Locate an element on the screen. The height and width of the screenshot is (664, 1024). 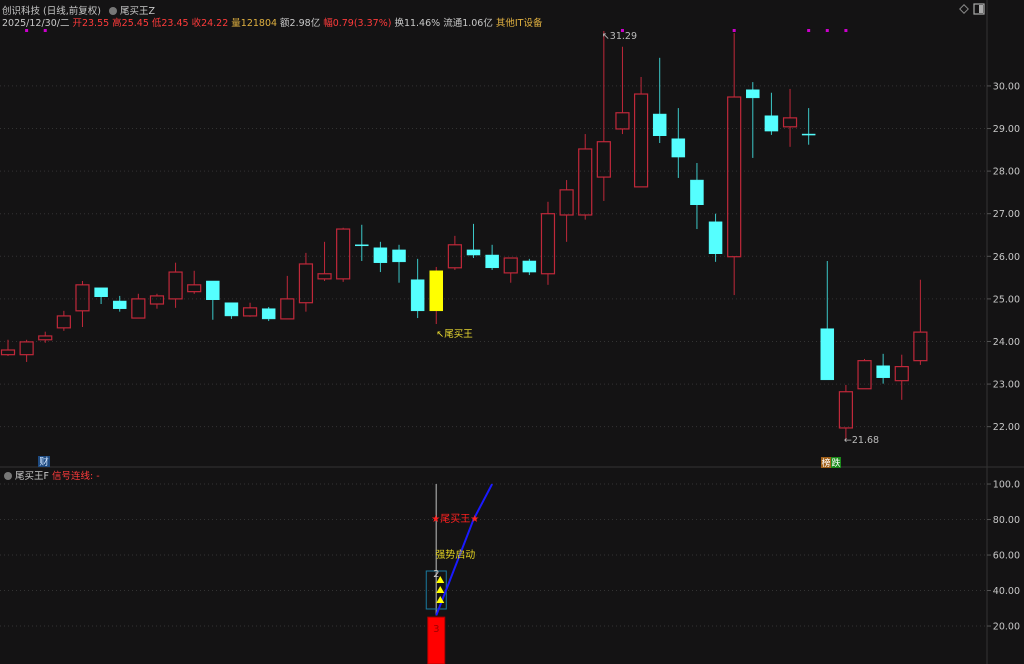
y-tick-label: 23.00 is located at coordinates (1006, 385).